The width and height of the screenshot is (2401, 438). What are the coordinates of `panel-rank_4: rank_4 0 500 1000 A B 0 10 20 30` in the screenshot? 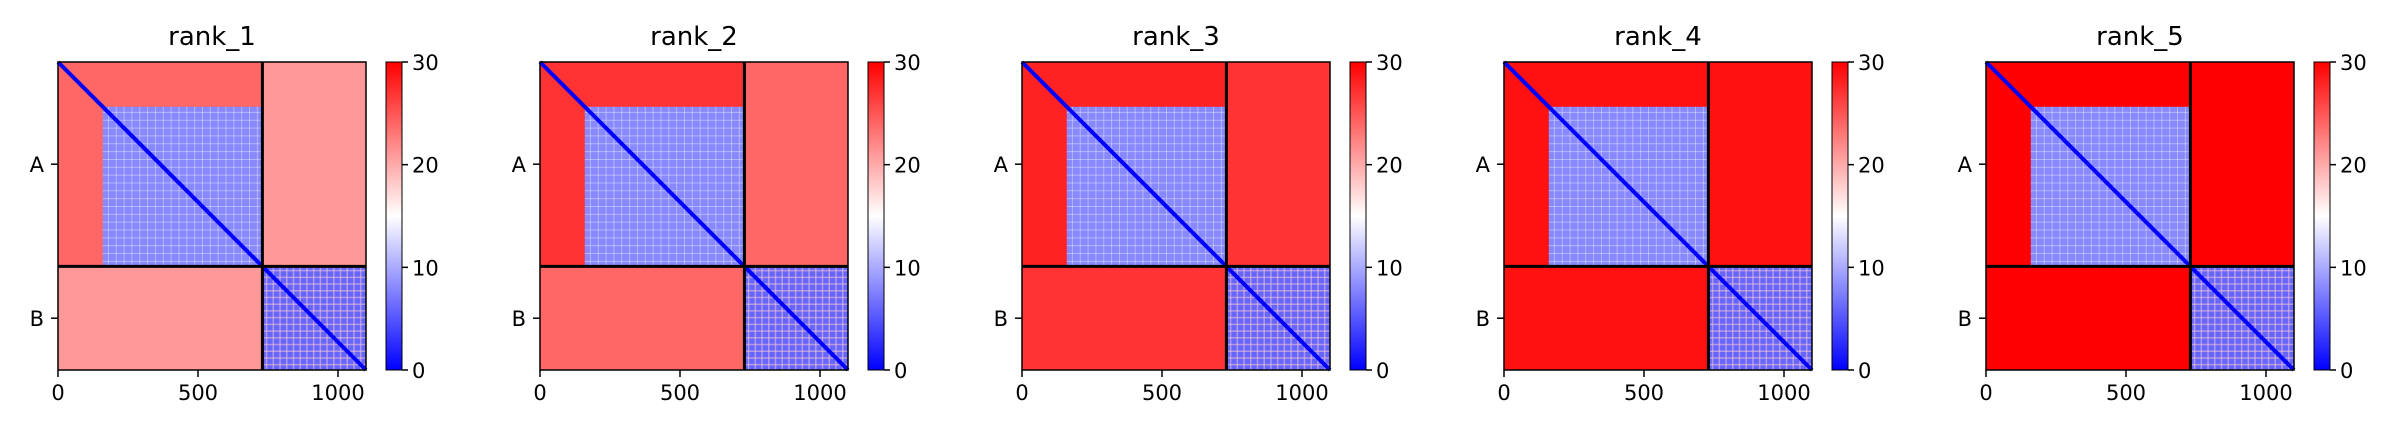 It's located at (1680, 213).